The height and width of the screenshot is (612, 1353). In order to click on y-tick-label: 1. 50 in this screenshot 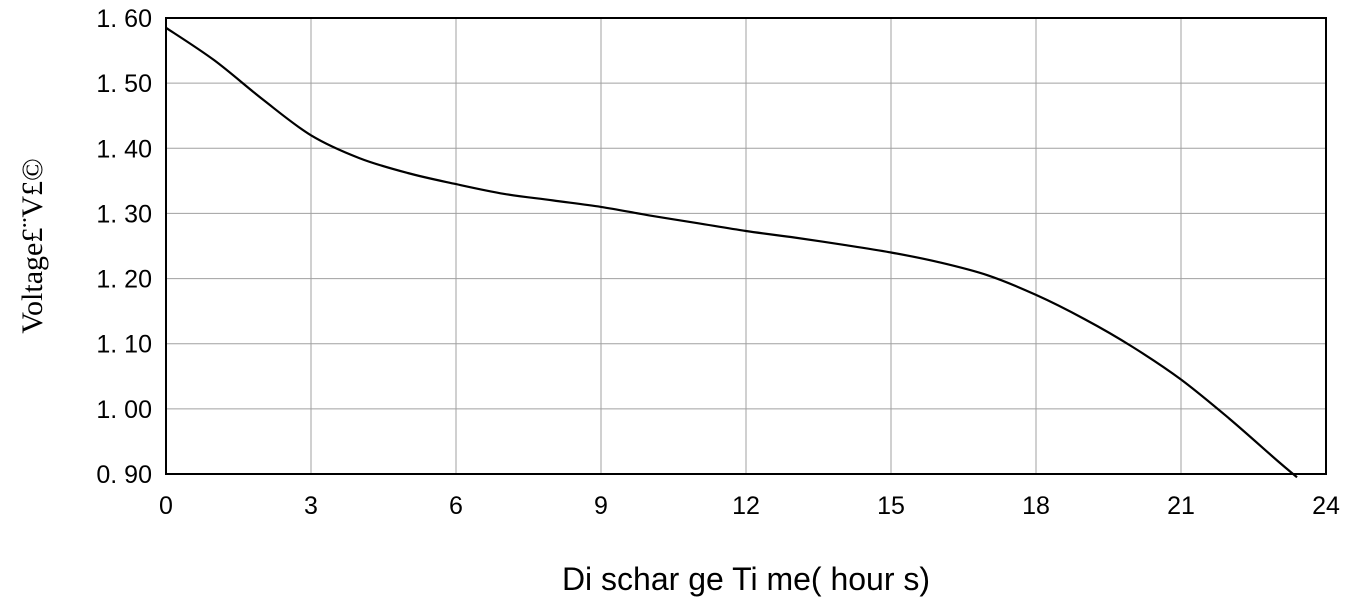, I will do `click(124, 84)`.